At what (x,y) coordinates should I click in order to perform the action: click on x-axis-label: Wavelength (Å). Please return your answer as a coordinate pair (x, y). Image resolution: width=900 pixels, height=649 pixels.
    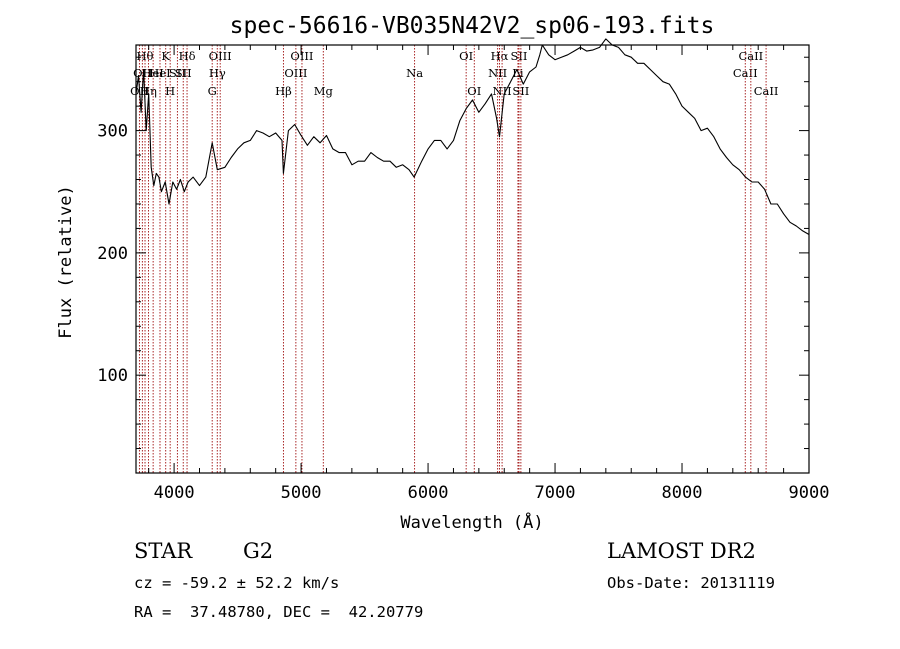
    Looking at the image, I should click on (471, 522).